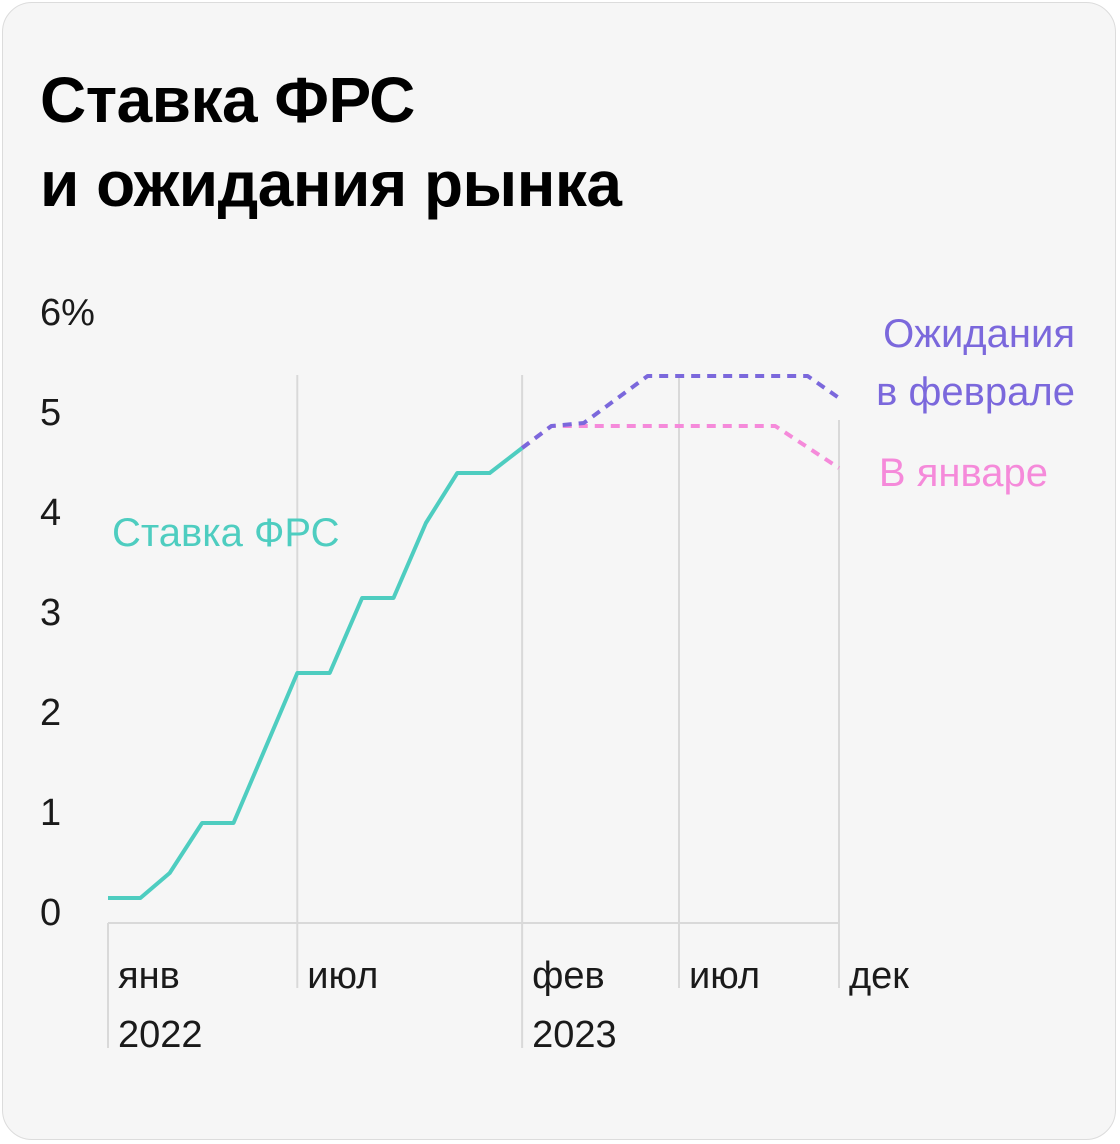  Describe the element at coordinates (50, 613) in the screenshot. I see `y-tick-label: 3` at that location.